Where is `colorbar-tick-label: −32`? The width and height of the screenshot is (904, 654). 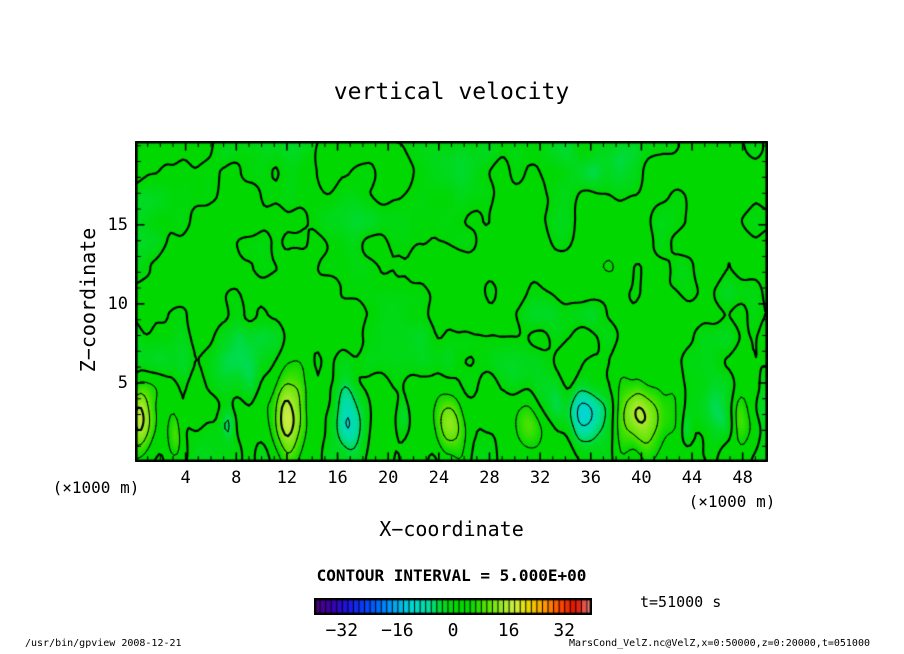 colorbar-tick-label: −32 is located at coordinates (342, 630).